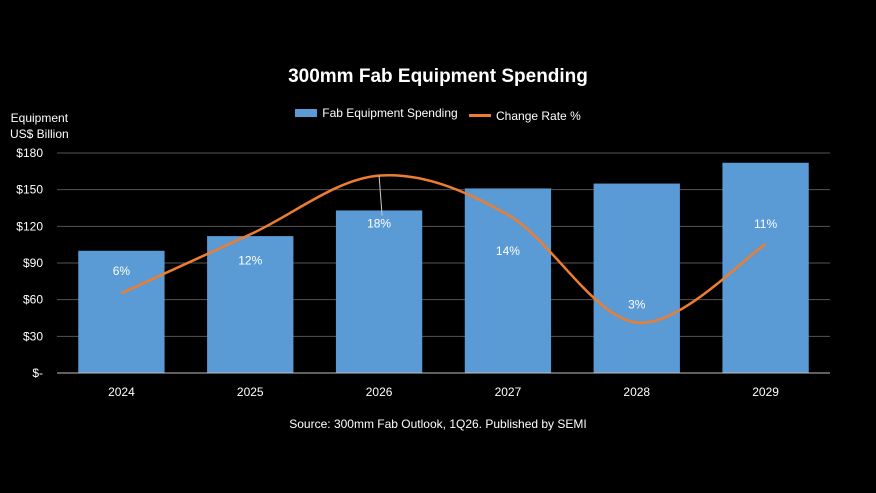 The width and height of the screenshot is (876, 493). Describe the element at coordinates (121, 392) in the screenshot. I see `x-tick-label: 2024` at that location.